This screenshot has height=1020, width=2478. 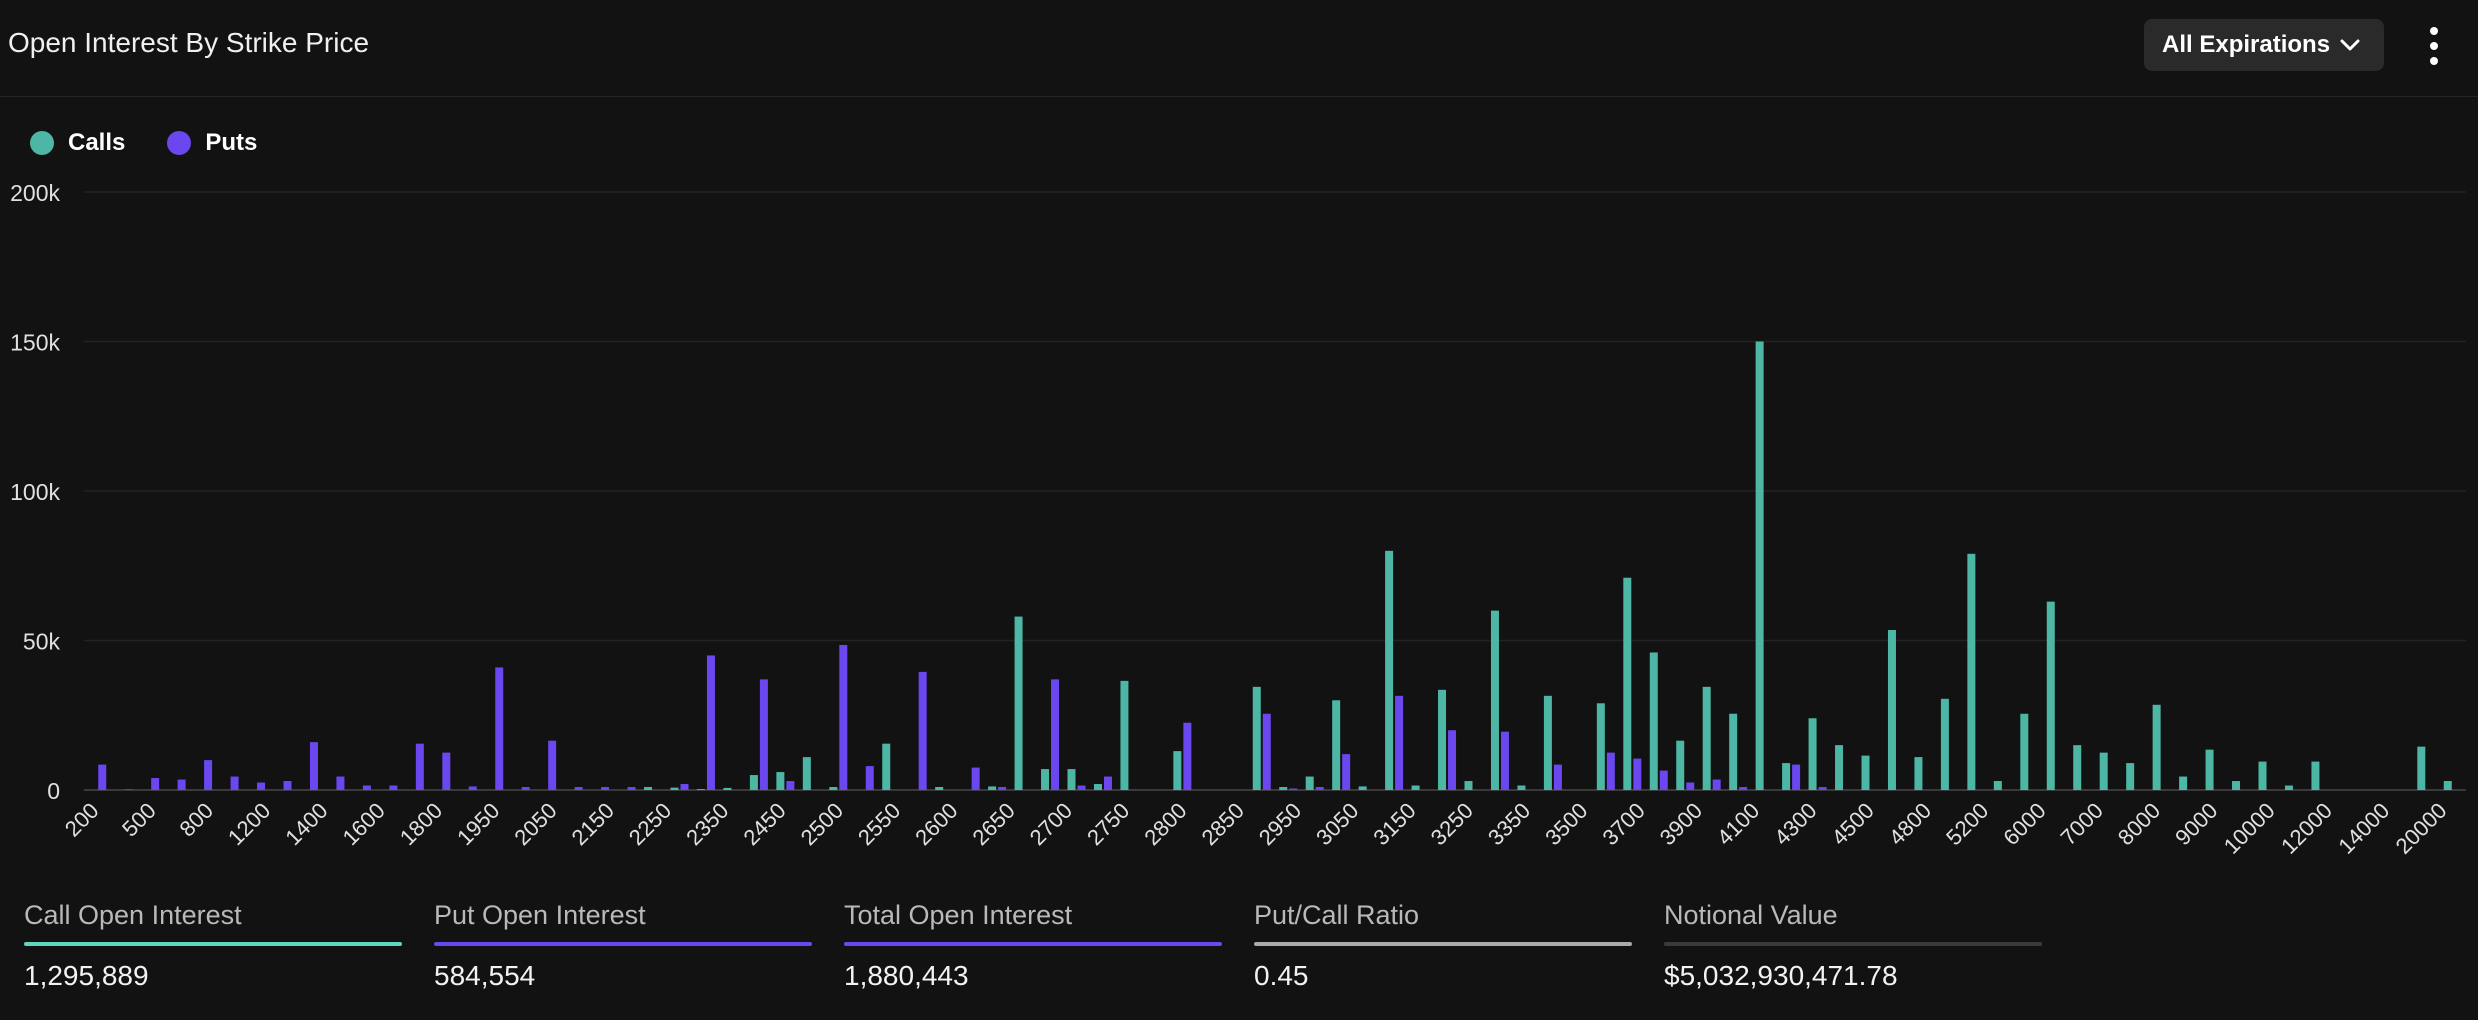 What do you see at coordinates (212, 143) in the screenshot?
I see `legend-item-puts: Puts` at bounding box center [212, 143].